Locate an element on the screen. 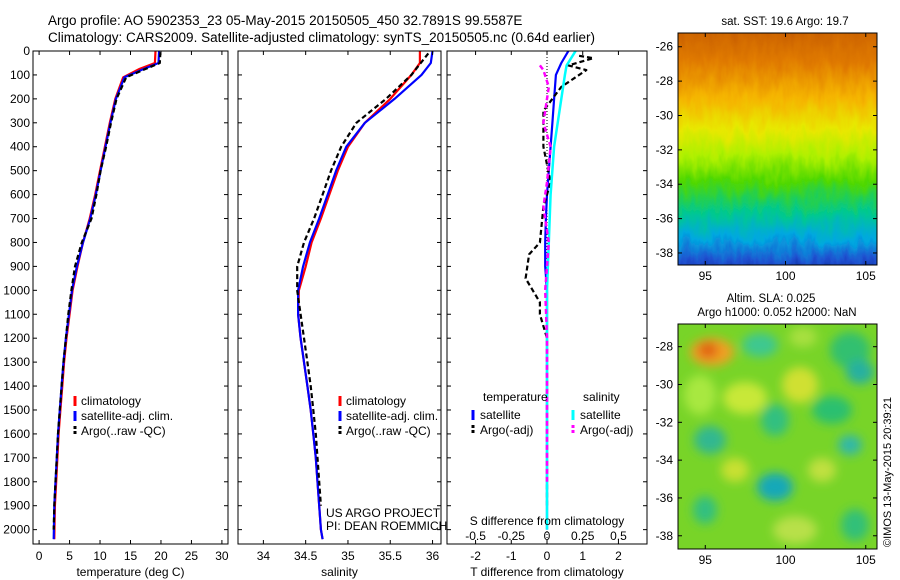  imos-credit: ©IMOS 13-May-2015 20:39:21 is located at coordinates (888, 472).